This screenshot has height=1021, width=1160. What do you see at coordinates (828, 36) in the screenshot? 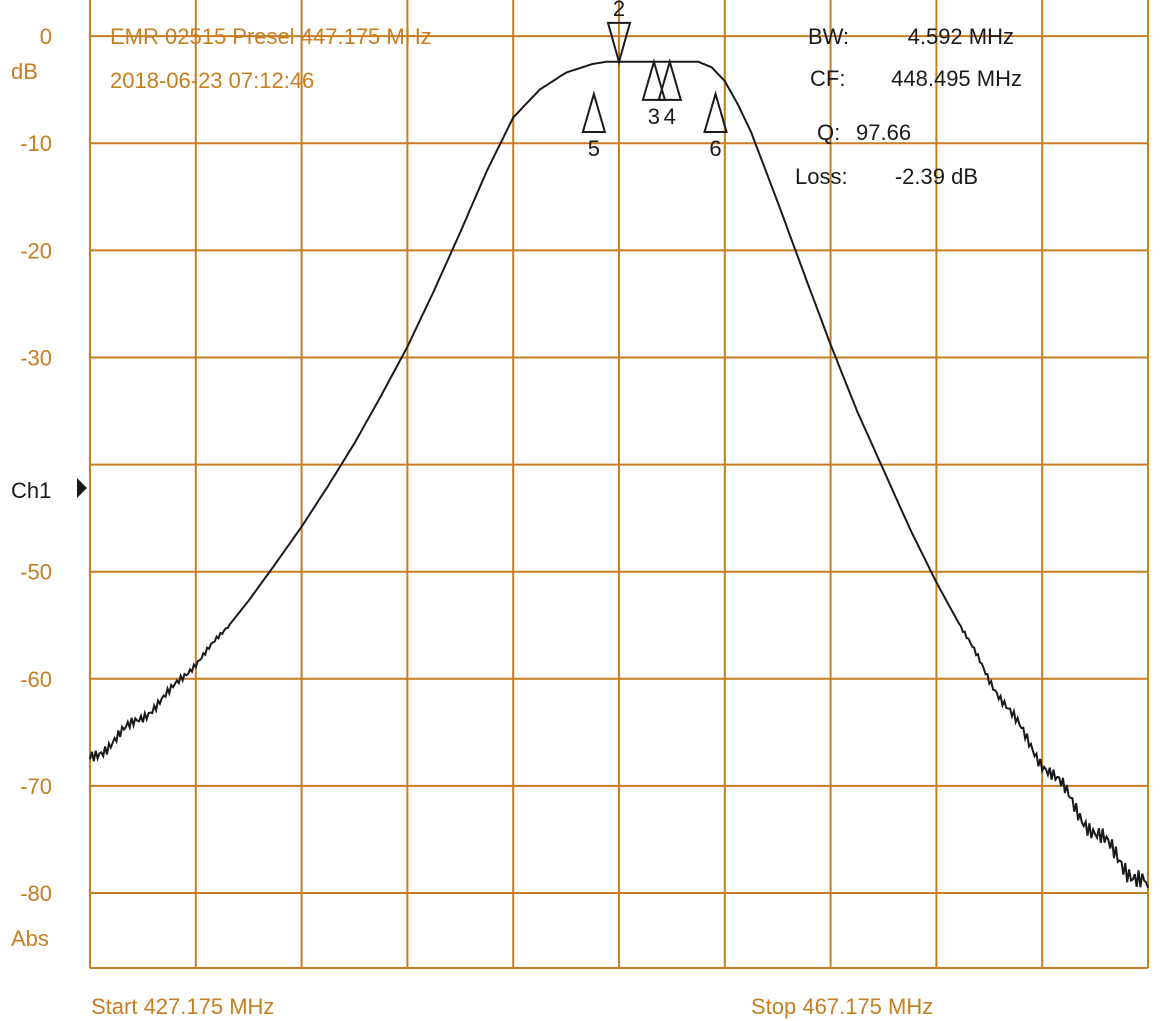
I see `bw-label: BW:` at bounding box center [828, 36].